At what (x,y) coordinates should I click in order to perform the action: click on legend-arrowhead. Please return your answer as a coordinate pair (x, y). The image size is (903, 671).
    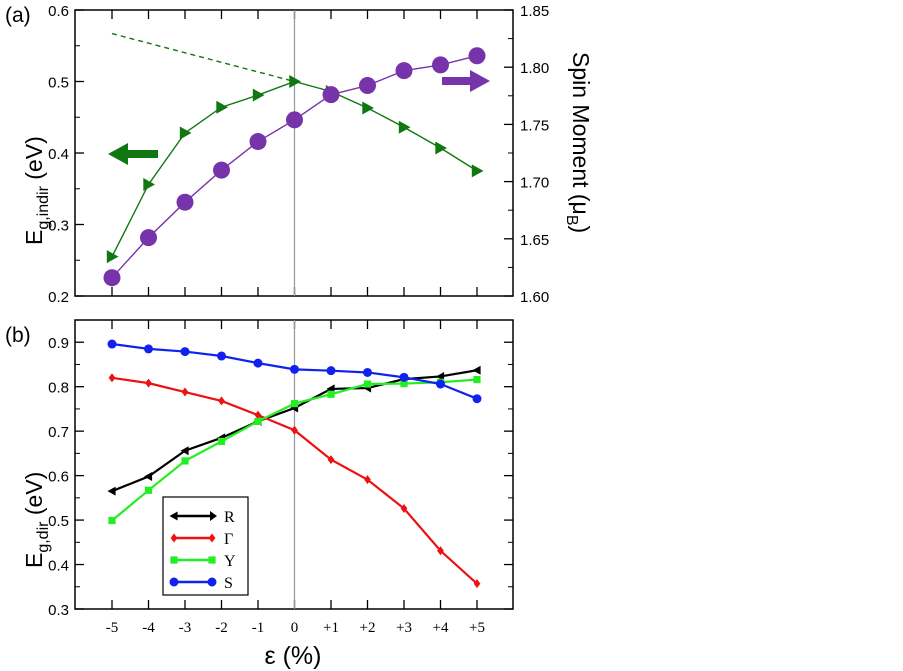
    Looking at the image, I should click on (213, 516).